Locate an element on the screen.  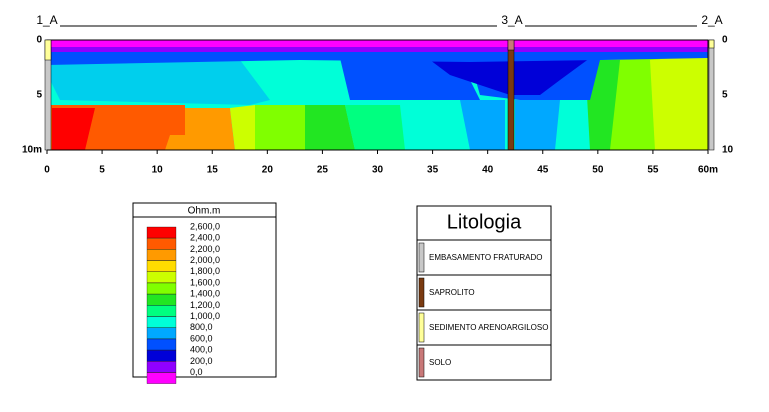
legend-label: 800,0 is located at coordinates (201, 327).